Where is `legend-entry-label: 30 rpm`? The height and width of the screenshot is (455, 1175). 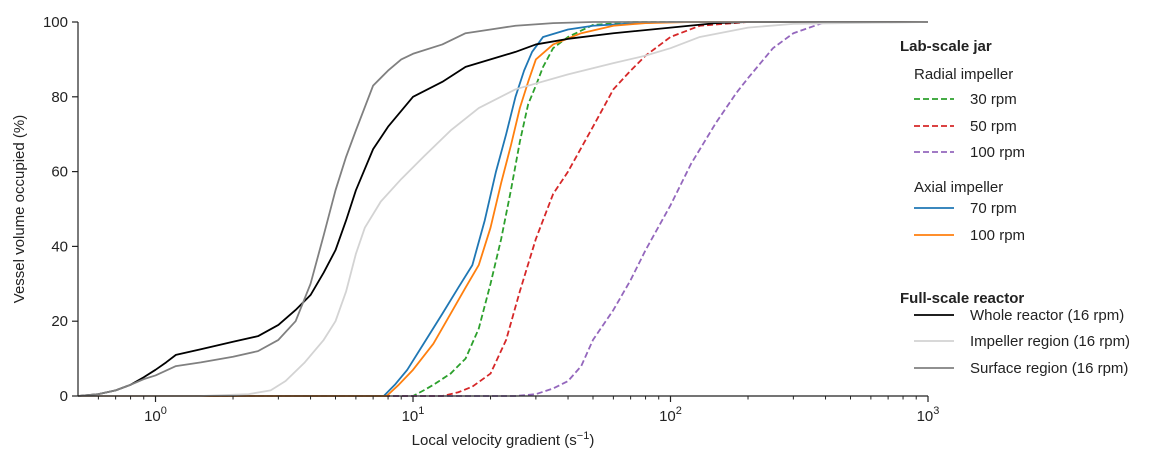 legend-entry-label: 30 rpm is located at coordinates (993, 99).